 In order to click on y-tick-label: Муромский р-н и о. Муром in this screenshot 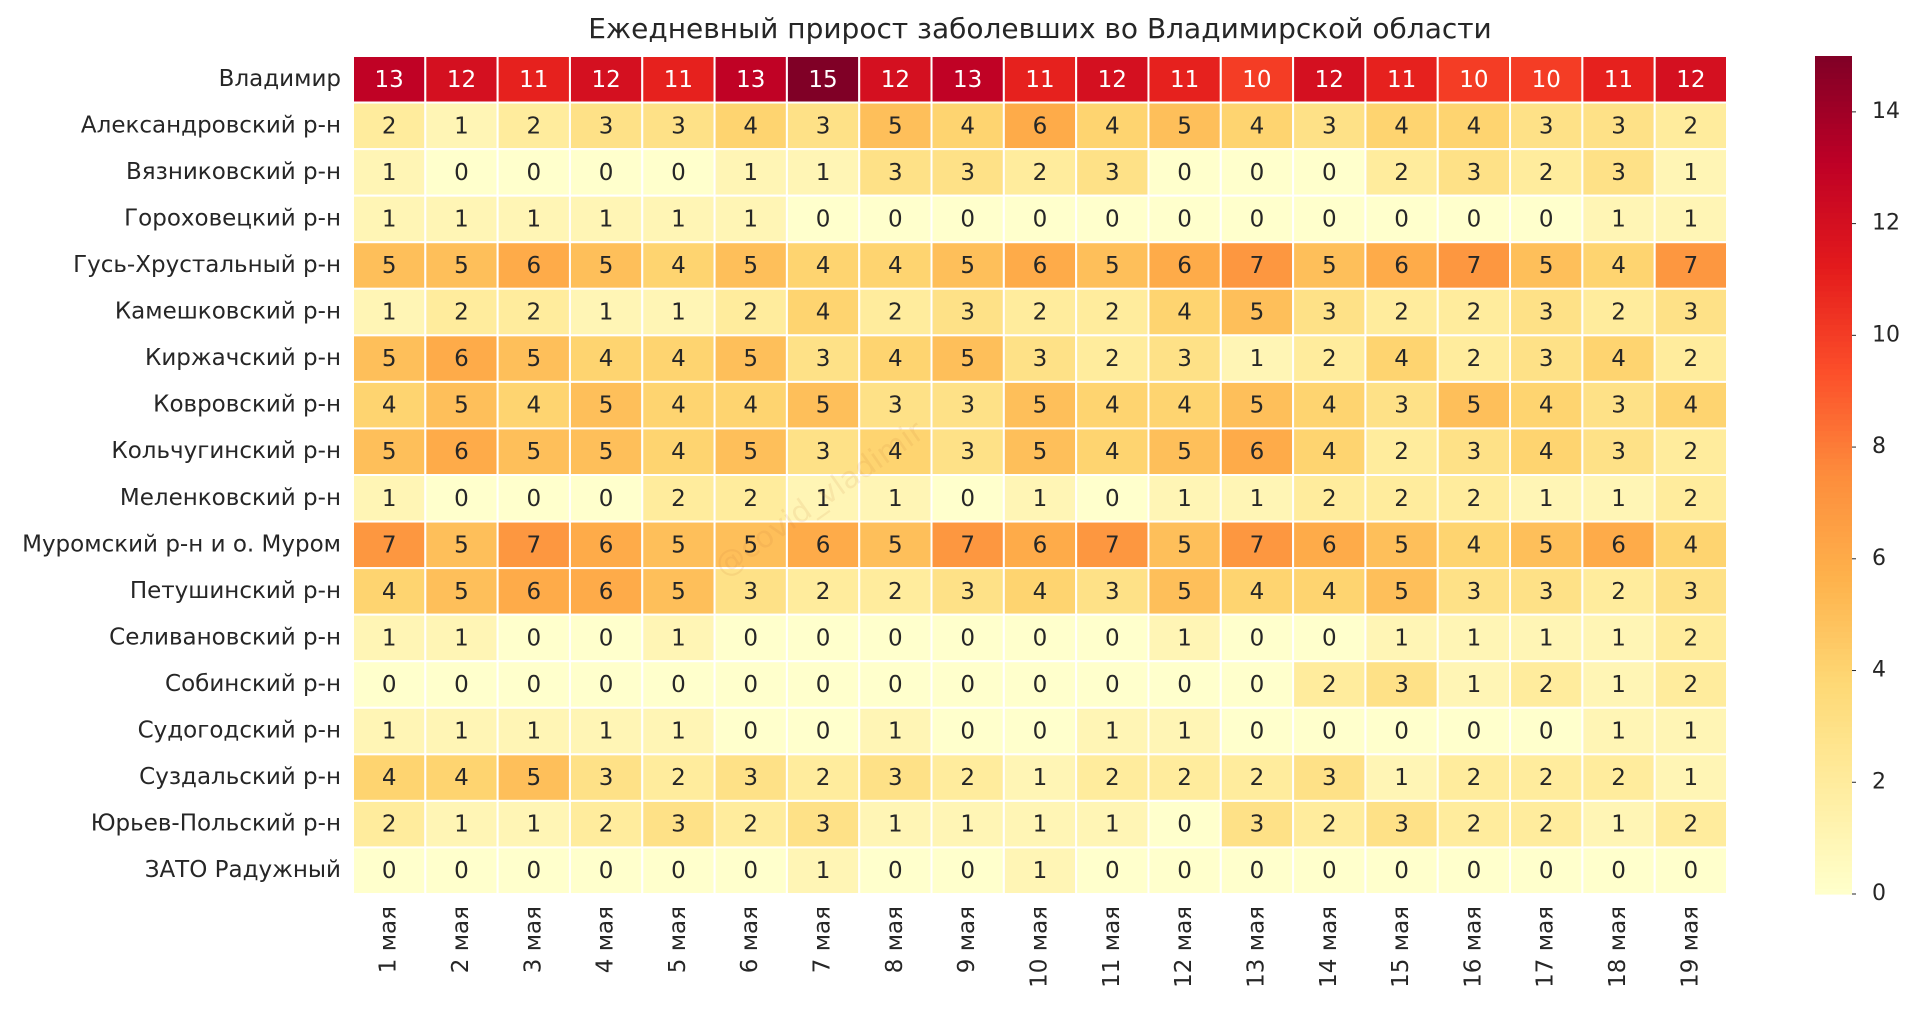, I will do `click(181, 544)`.